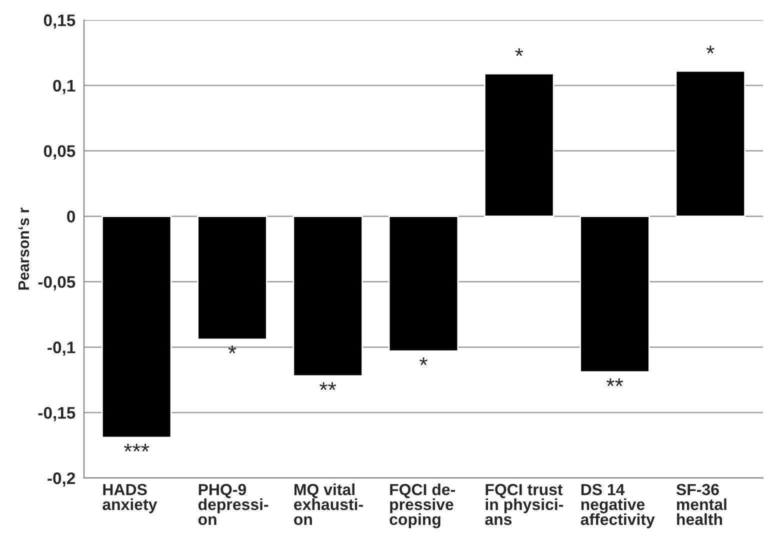 Image resolution: width=765 pixels, height=541 pixels. Describe the element at coordinates (57, 283) in the screenshot. I see `y-tick-label: -0,05` at that location.